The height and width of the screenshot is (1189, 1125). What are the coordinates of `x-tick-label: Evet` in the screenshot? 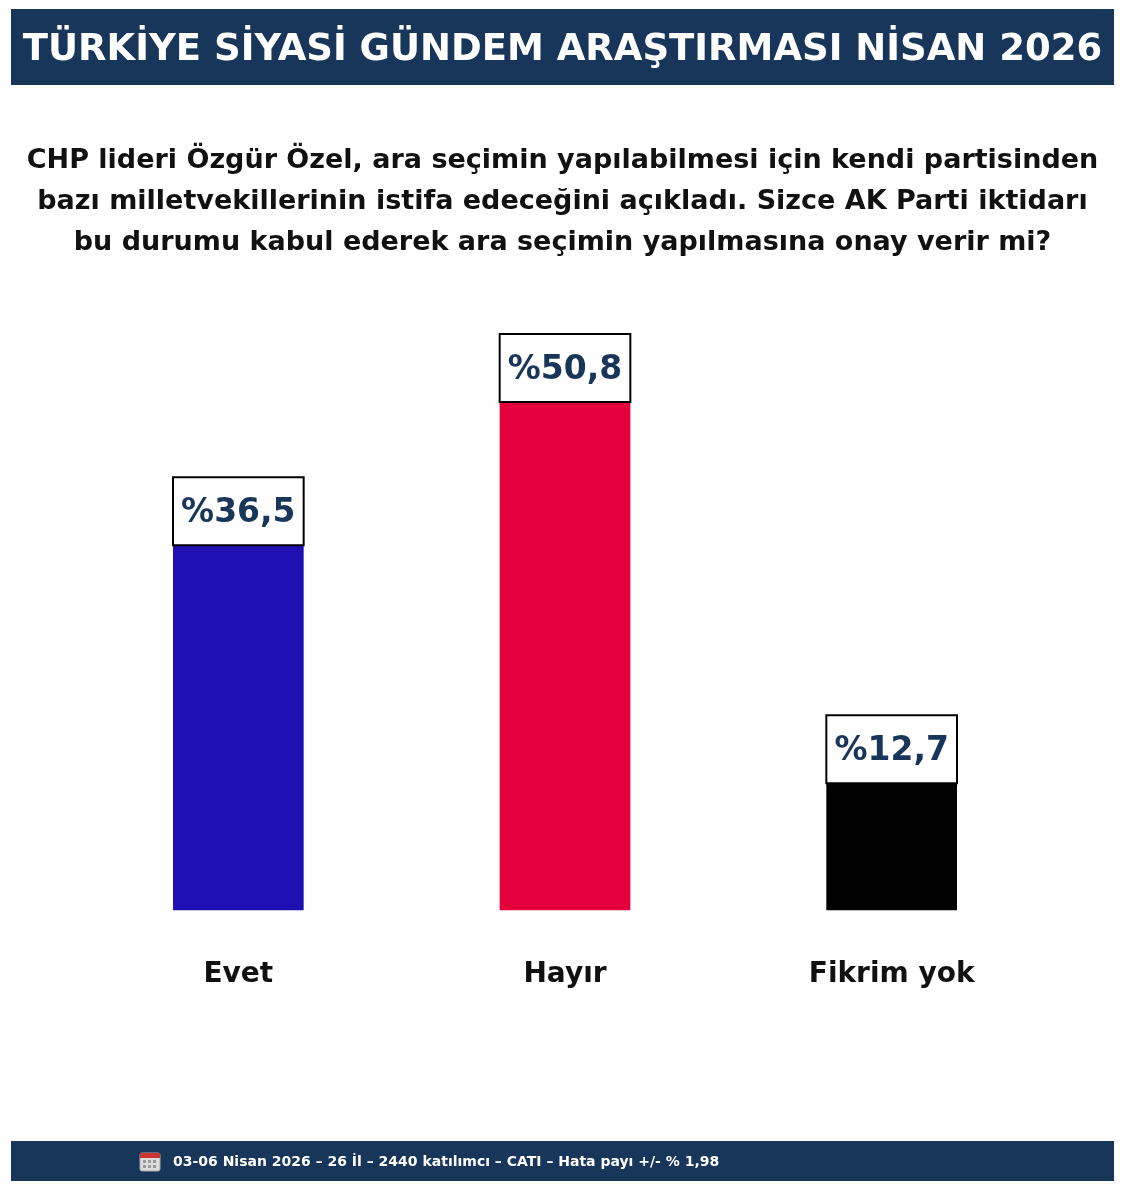 It's located at (238, 973).